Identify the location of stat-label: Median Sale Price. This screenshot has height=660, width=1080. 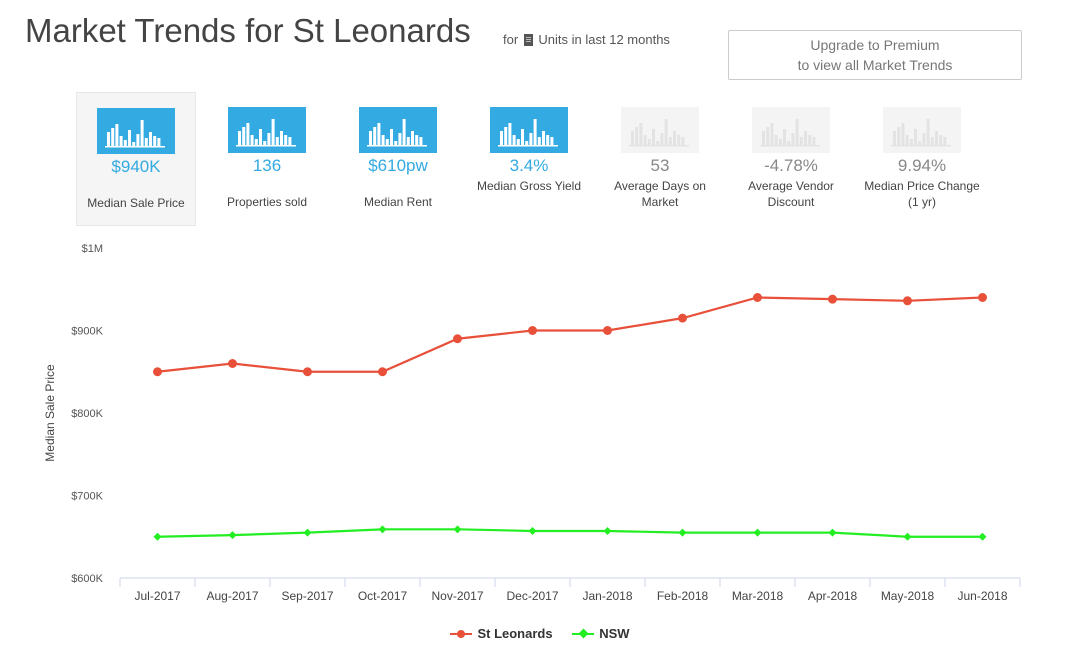
(136, 203).